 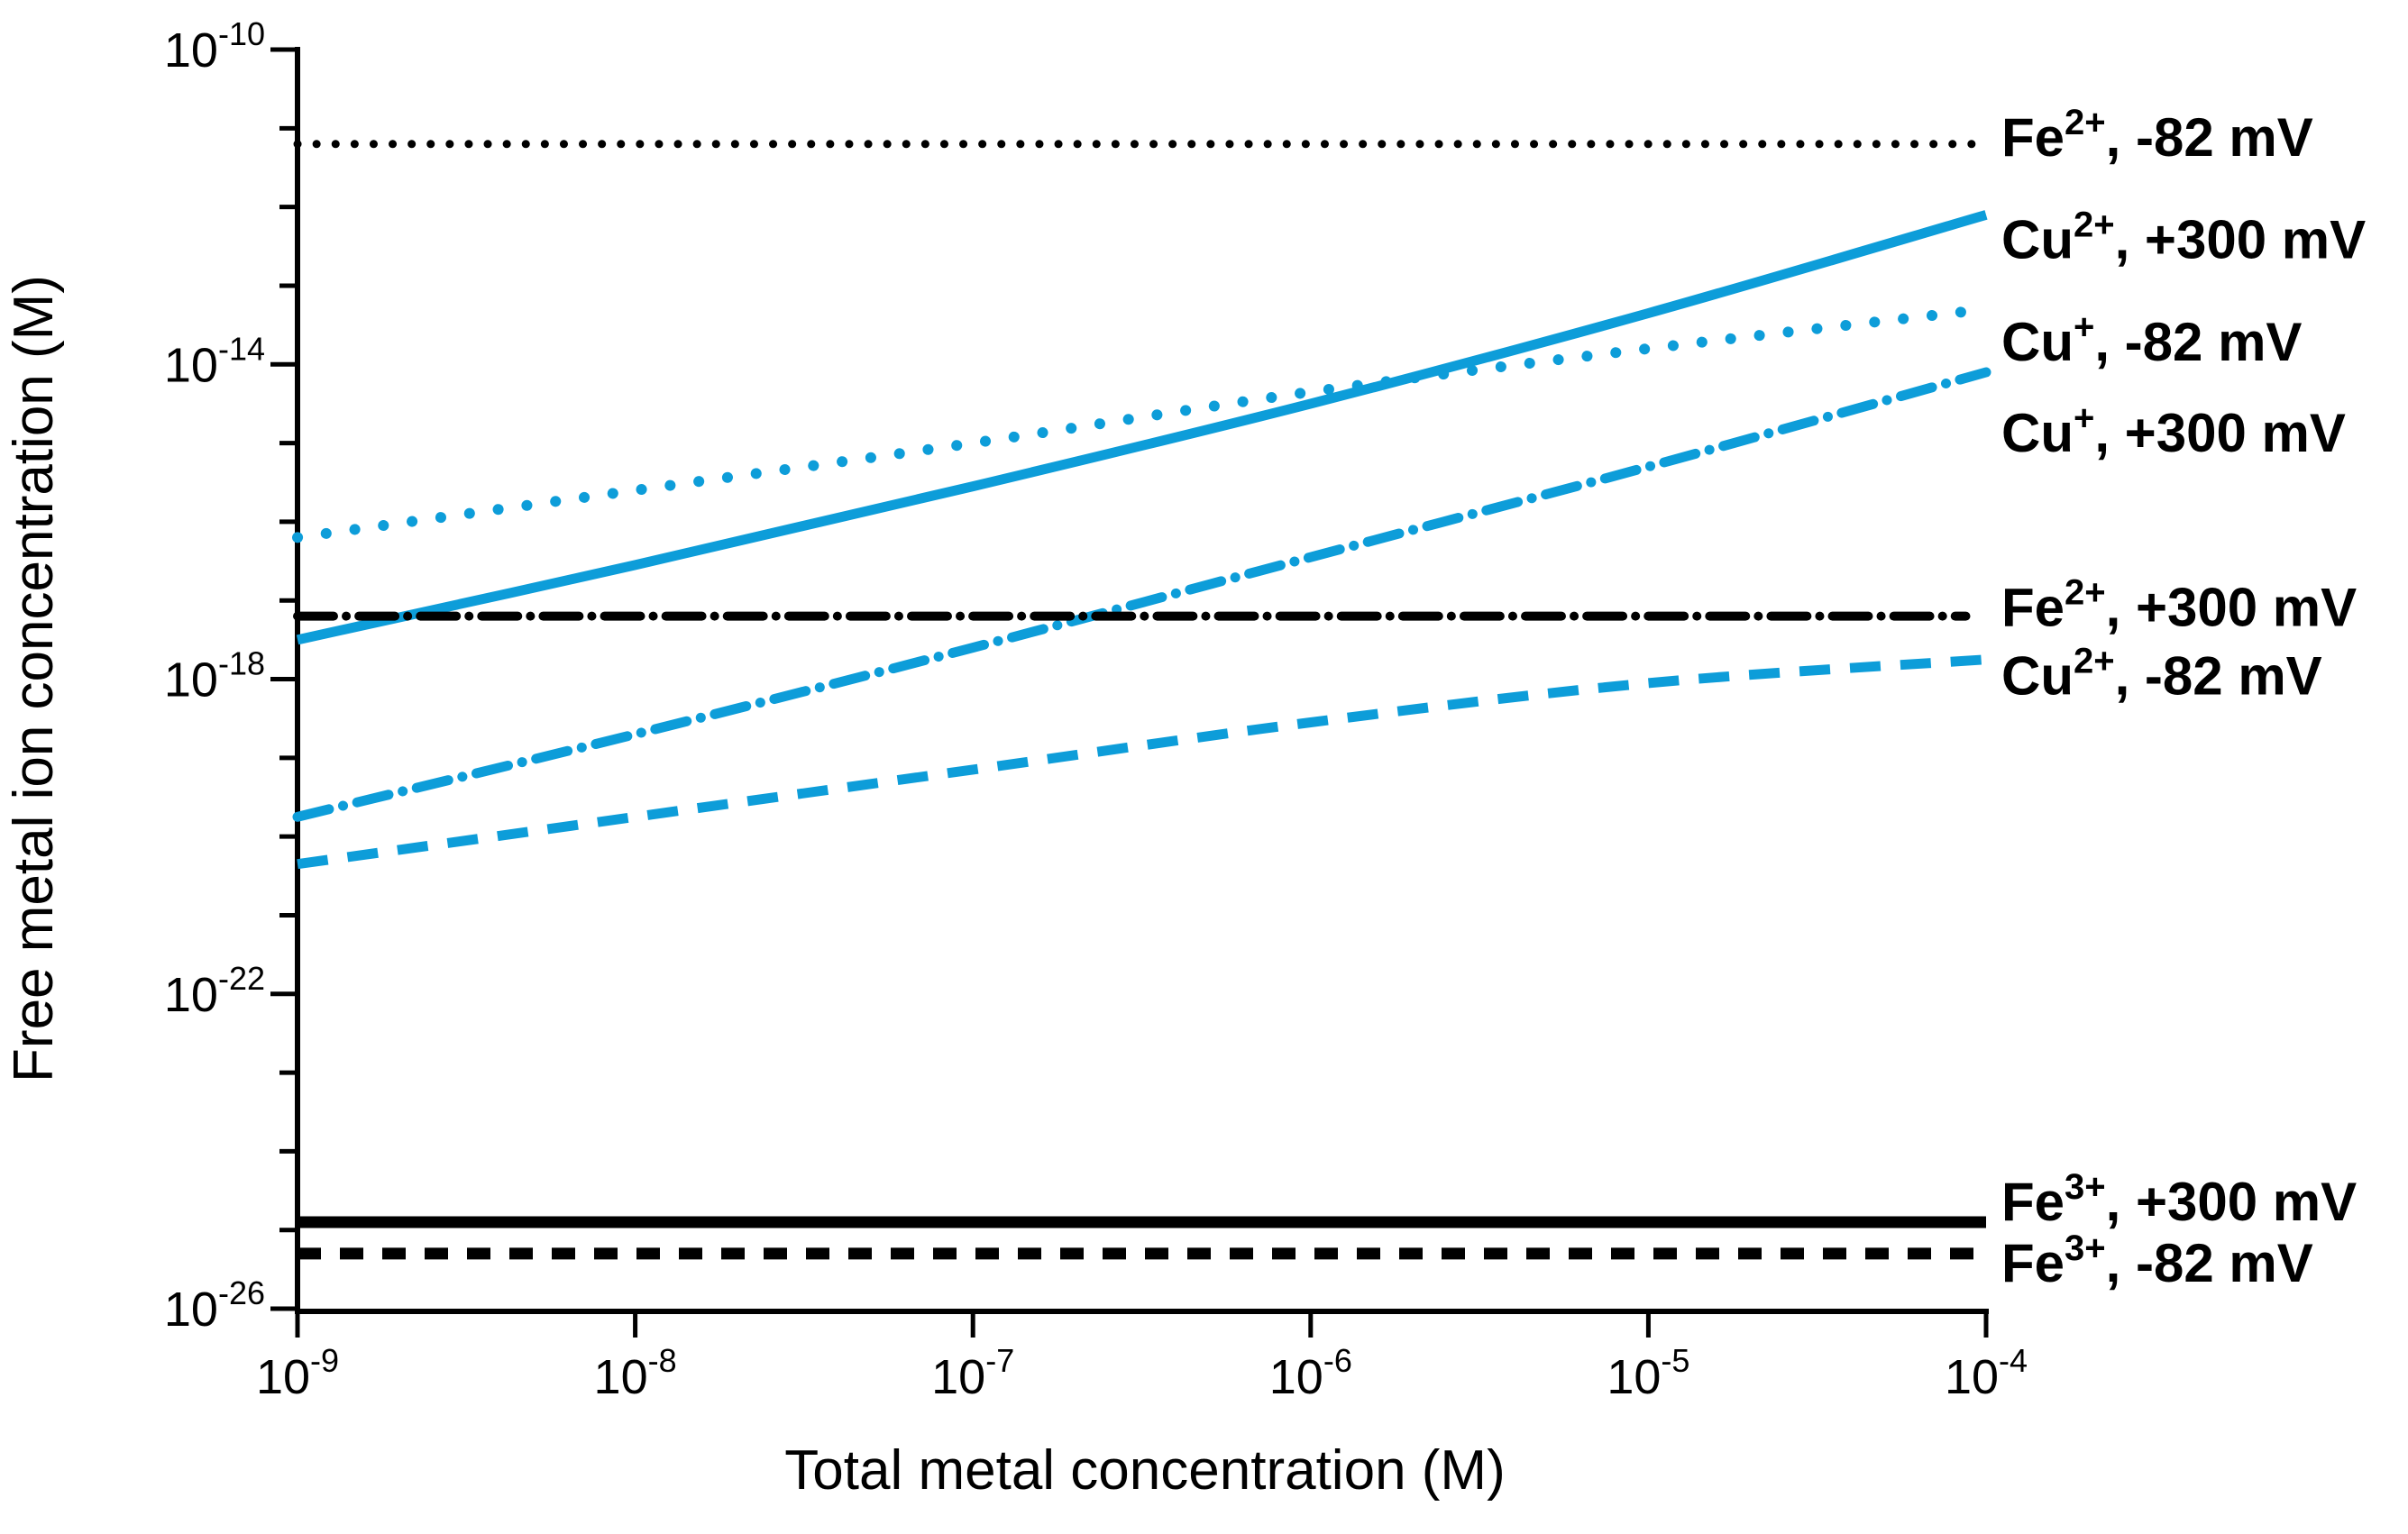 What do you see at coordinates (2161, 674) in the screenshot?
I see `series-label-cu2-minus82: Cu2+, -82 mV` at bounding box center [2161, 674].